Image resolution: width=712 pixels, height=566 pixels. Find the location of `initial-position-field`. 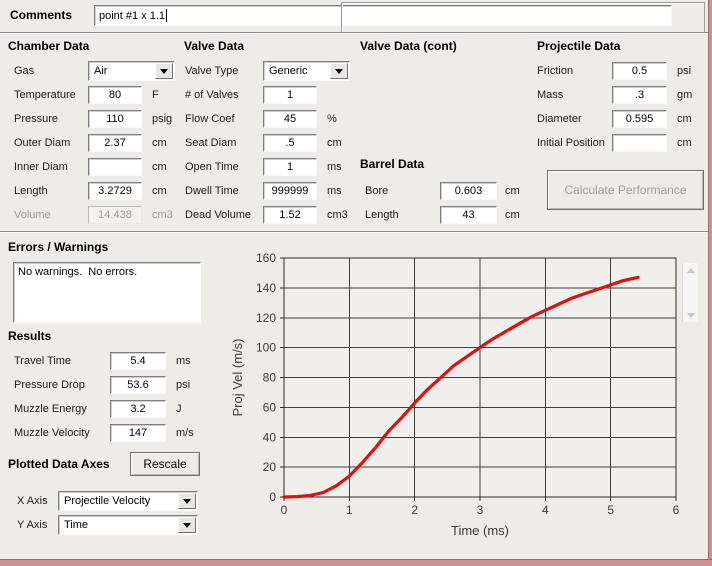

initial-position-field is located at coordinates (639, 143).